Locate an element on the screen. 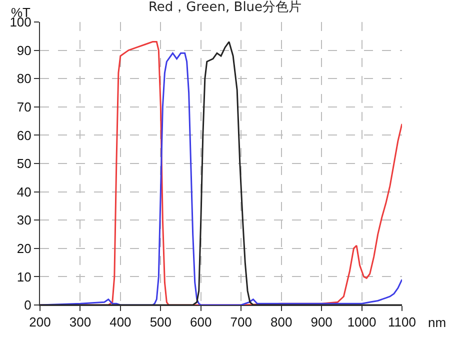 This screenshot has width=450, height=337. x-tick-label: 400 is located at coordinates (121, 322).